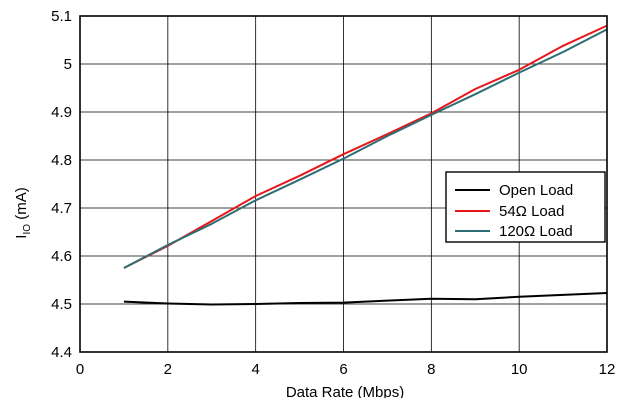 This screenshot has height=398, width=620. What do you see at coordinates (519, 369) in the screenshot?
I see `x-tick-label: 10` at bounding box center [519, 369].